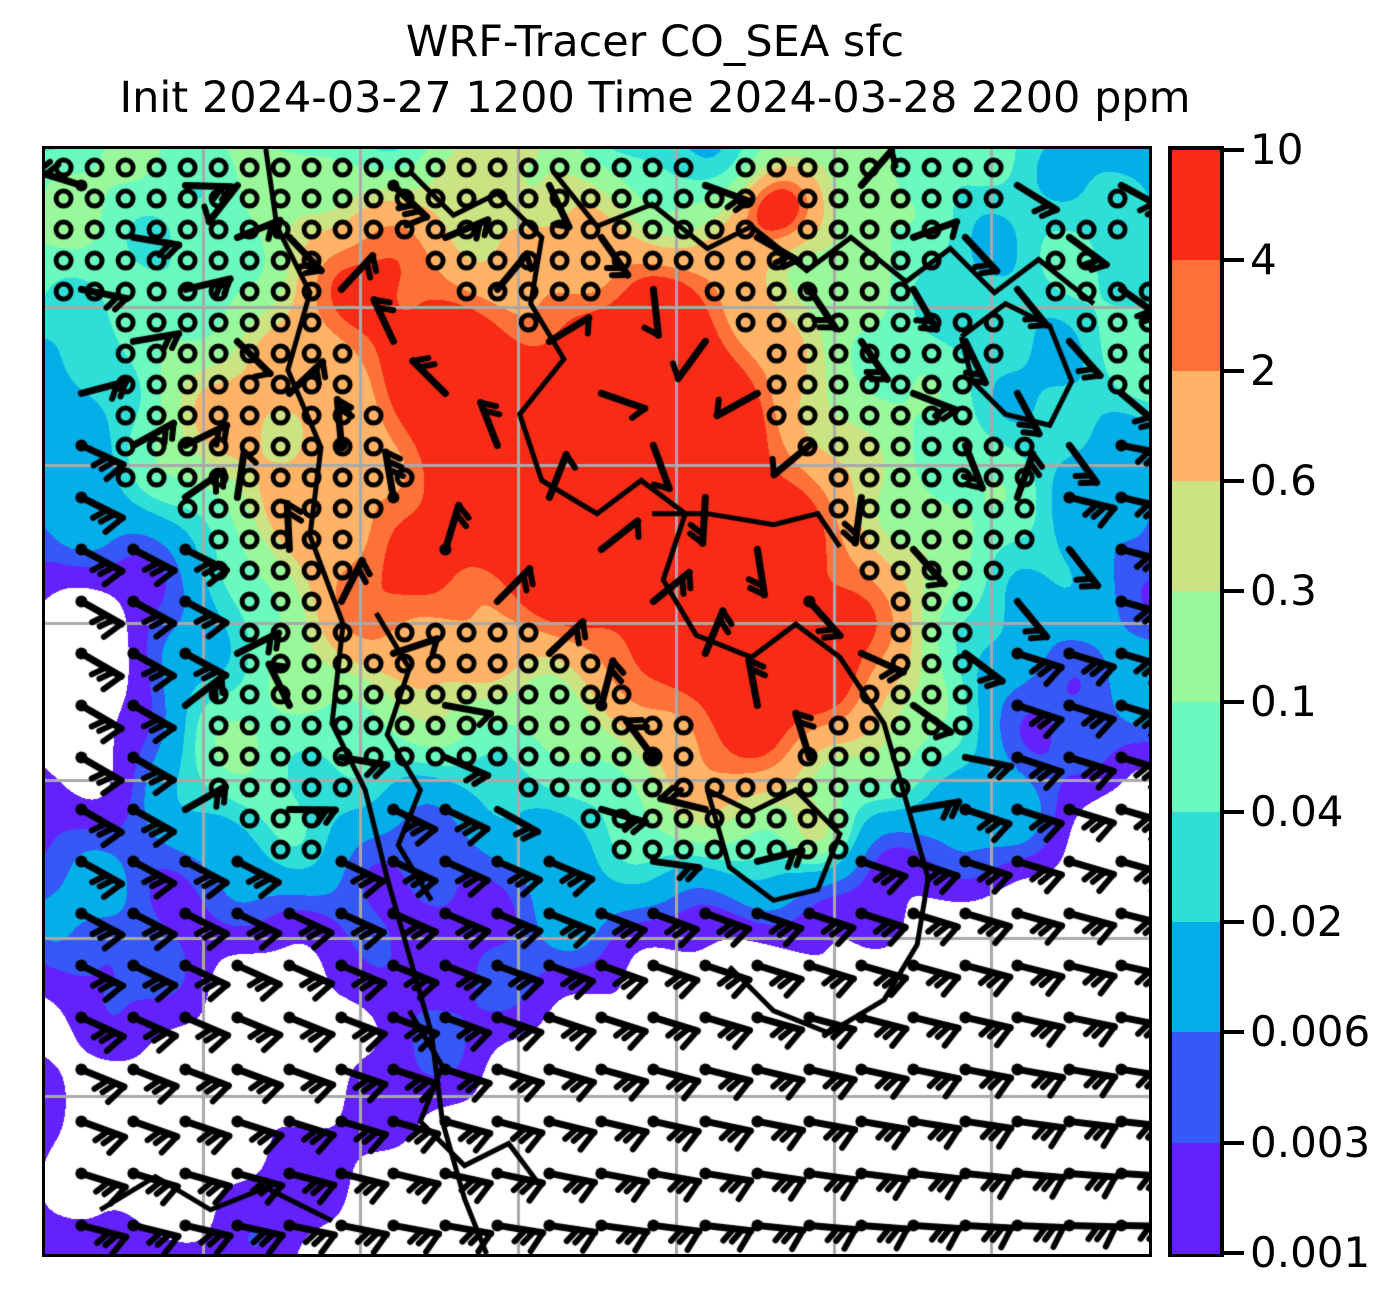  I want to click on colorbar-tick-label: 0.1, so click(1283, 701).